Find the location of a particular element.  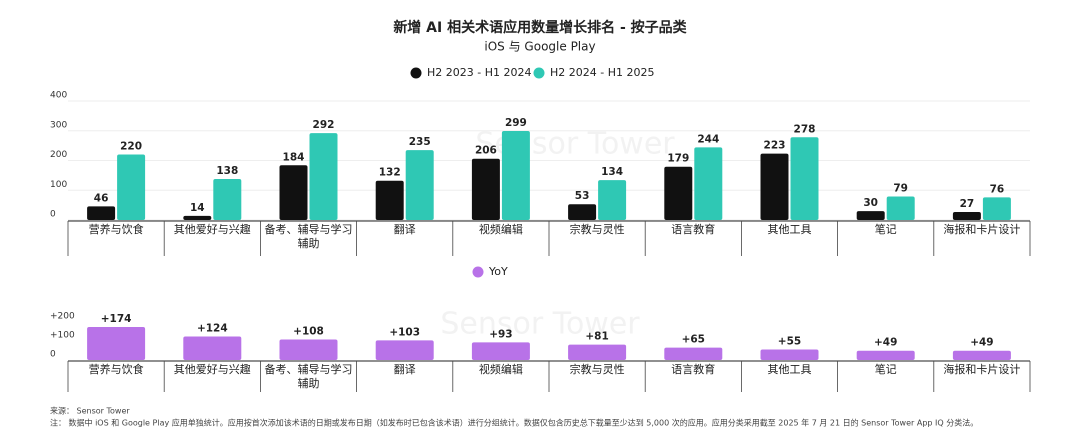

x-tick-label: 语言教育 is located at coordinates (693, 229).